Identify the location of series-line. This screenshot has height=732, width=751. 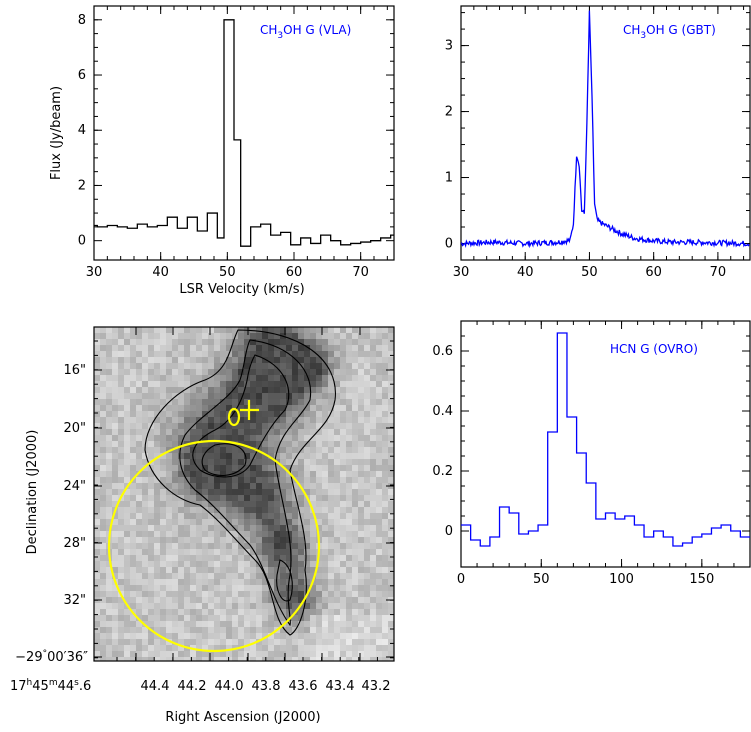
(244, 133).